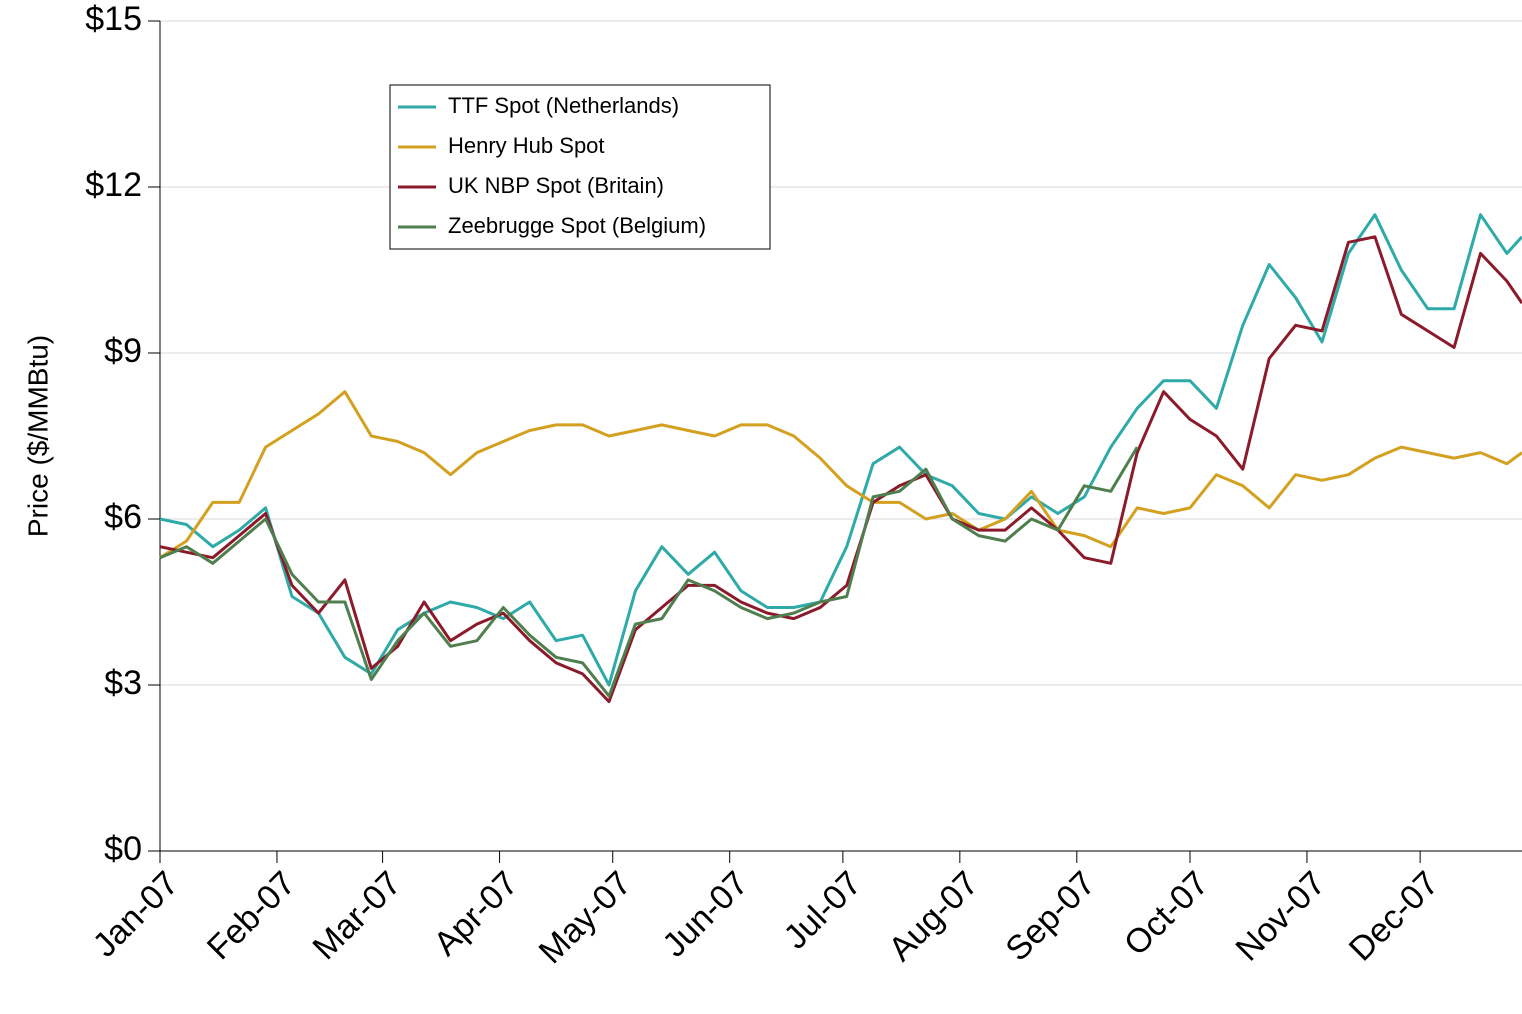 This screenshot has width=1522, height=1014. I want to click on x-tick-label: Sep-07, so click(1050, 916).